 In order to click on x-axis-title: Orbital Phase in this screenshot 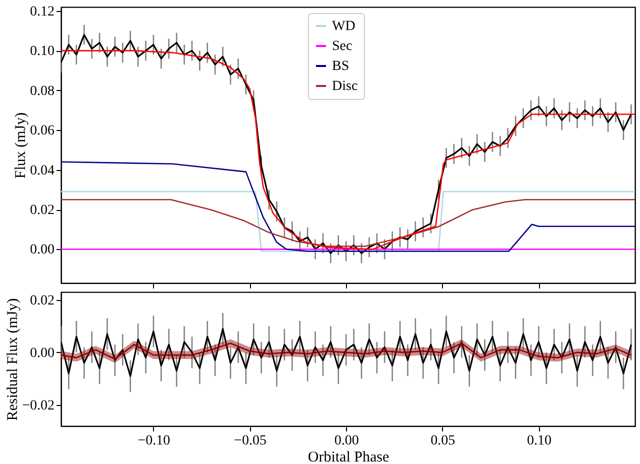, I will do `click(349, 457)`.